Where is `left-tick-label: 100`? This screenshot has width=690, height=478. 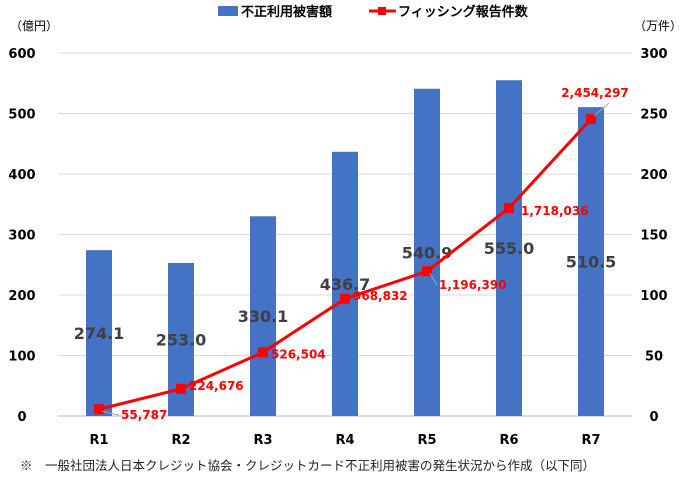
left-tick-label: 100 is located at coordinates (21, 357).